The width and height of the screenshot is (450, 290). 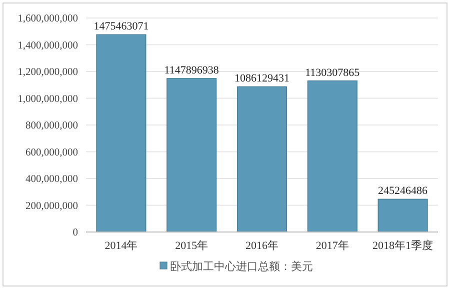 What do you see at coordinates (121, 246) in the screenshot?
I see `x-tick-label: 2014年` at bounding box center [121, 246].